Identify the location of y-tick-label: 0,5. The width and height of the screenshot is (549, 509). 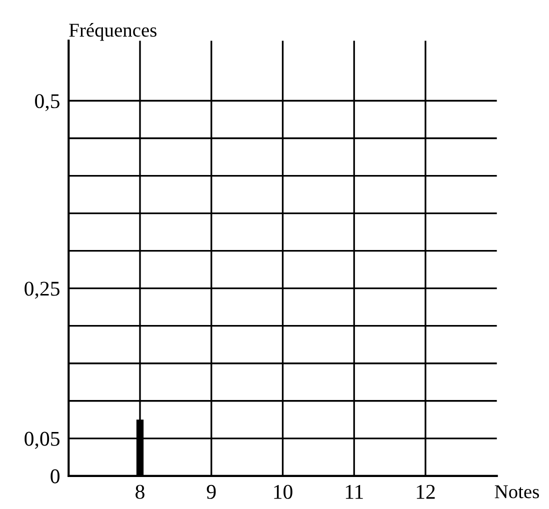
(47, 103).